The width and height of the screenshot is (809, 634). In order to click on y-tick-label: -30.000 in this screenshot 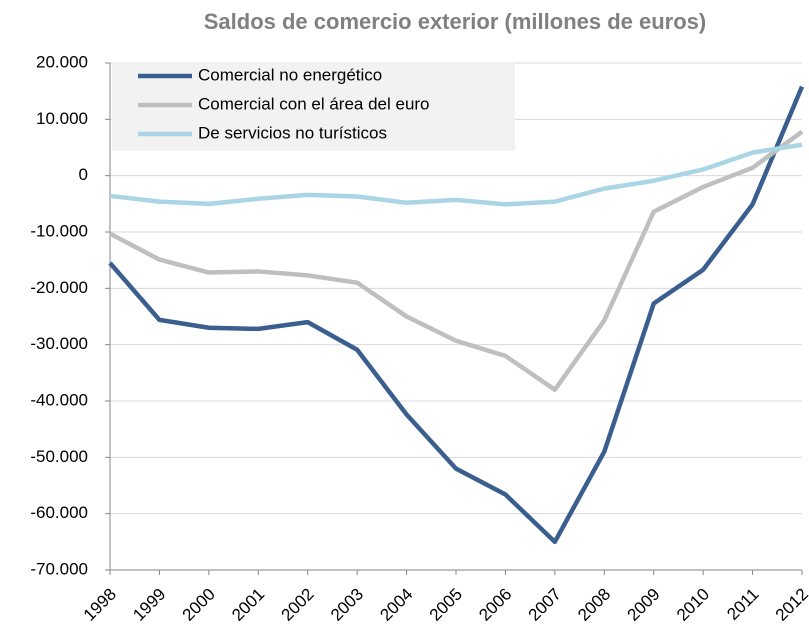, I will do `click(59, 343)`.